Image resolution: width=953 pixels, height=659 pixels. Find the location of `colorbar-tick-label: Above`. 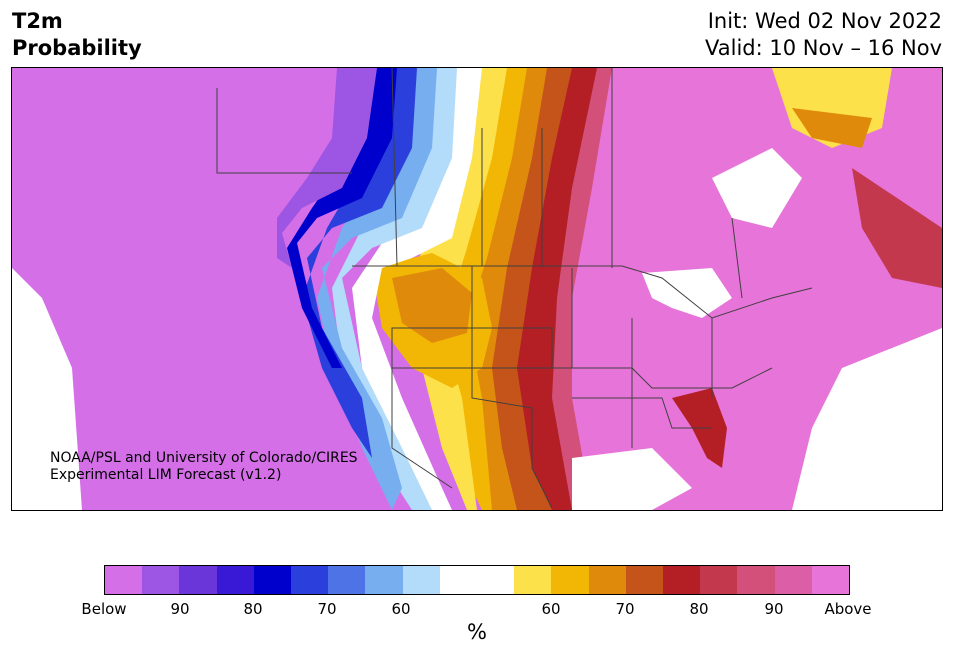

colorbar-tick-label: Above is located at coordinates (848, 609).